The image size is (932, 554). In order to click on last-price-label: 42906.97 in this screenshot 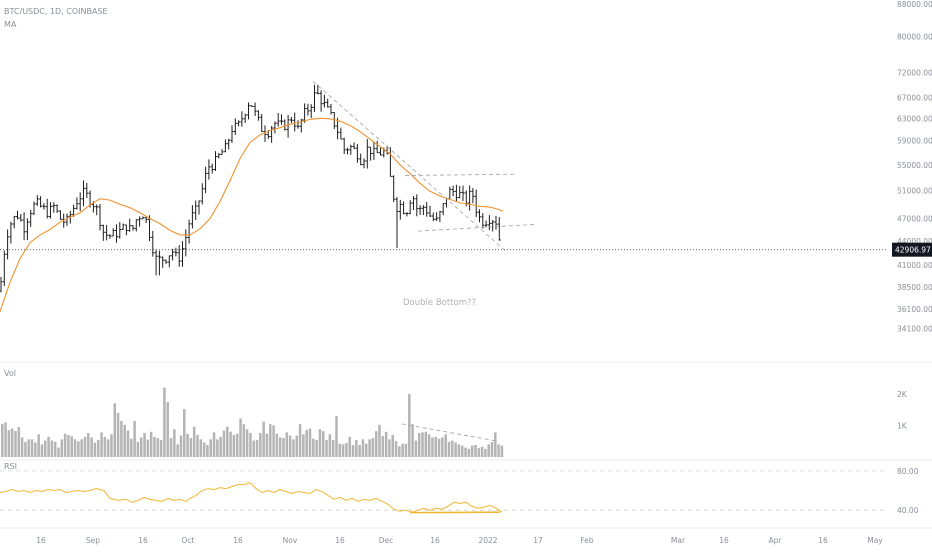, I will do `click(913, 250)`.